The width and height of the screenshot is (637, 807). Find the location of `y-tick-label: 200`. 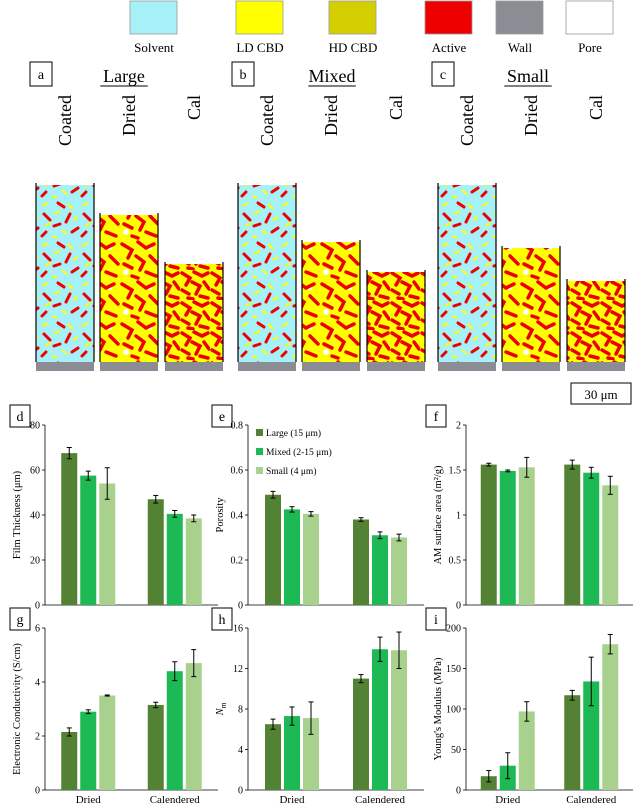

y-tick-label: 200 is located at coordinates (453, 629).